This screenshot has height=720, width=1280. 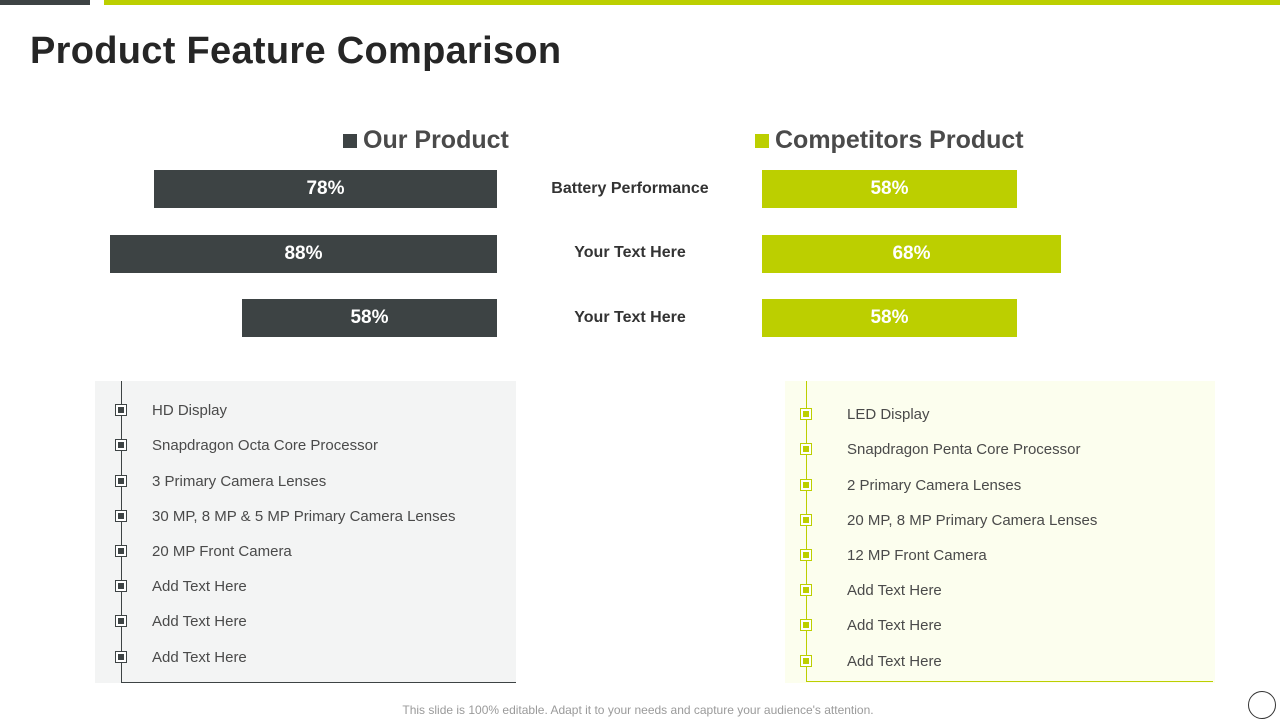 What do you see at coordinates (692, 2) in the screenshot?
I see `top-accent-bar-green` at bounding box center [692, 2].